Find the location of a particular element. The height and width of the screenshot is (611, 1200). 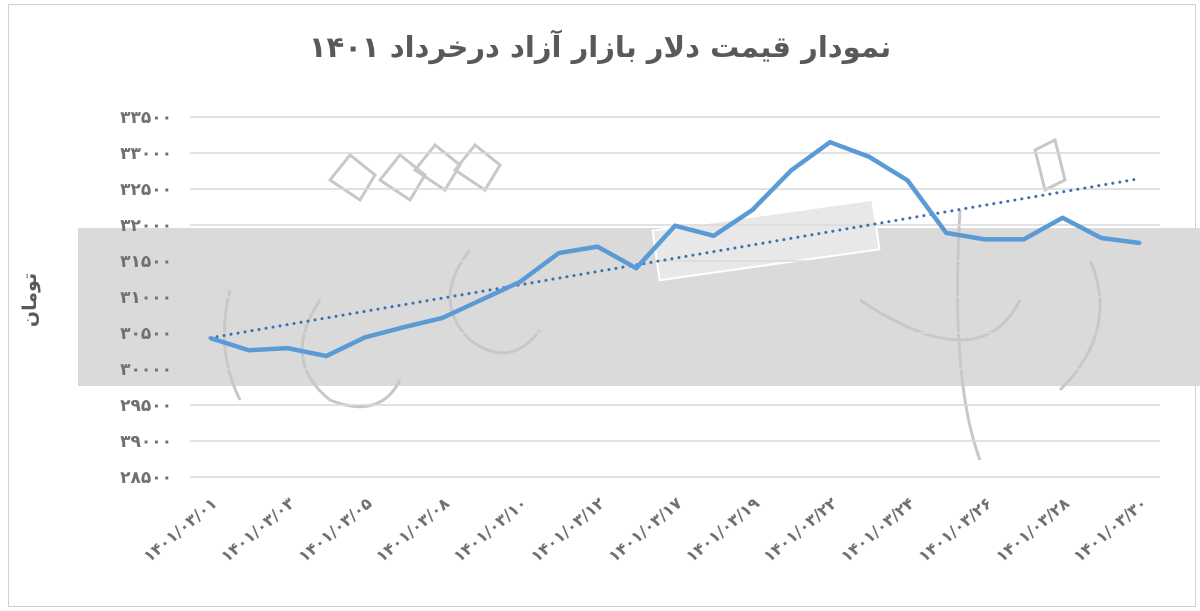

x-tick-label: ۱۴۰۱/۰۳/۳۰ is located at coordinates (1110, 530).